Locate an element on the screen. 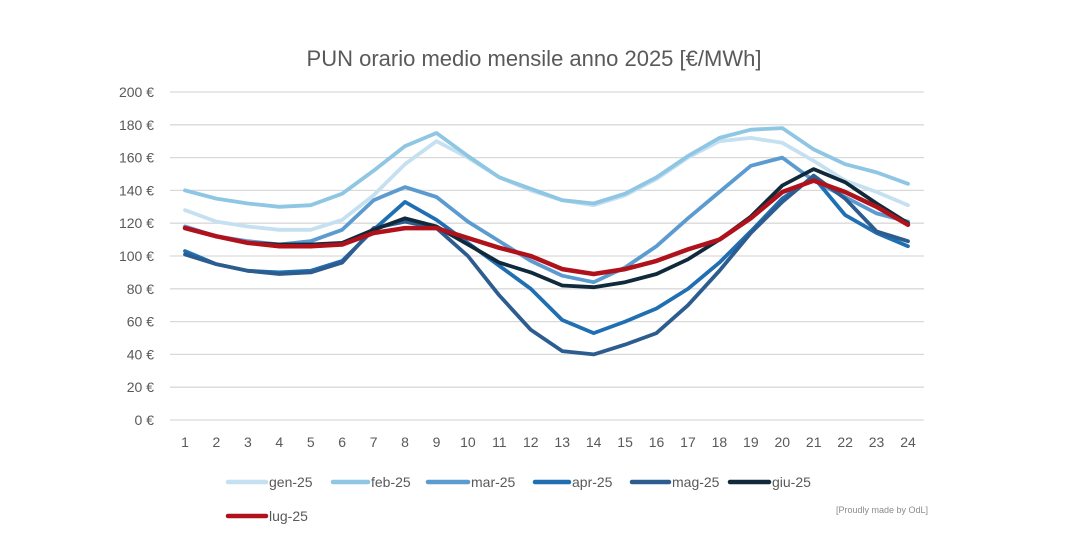  x-tick-label: 4 is located at coordinates (279, 442).